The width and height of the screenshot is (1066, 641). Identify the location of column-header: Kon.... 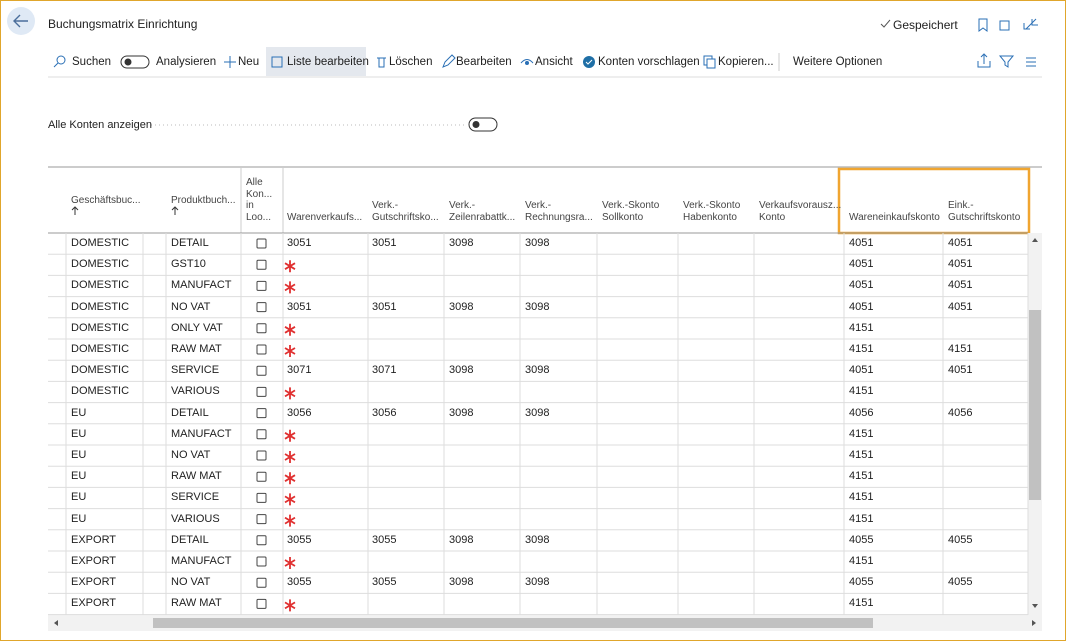
(259, 194).